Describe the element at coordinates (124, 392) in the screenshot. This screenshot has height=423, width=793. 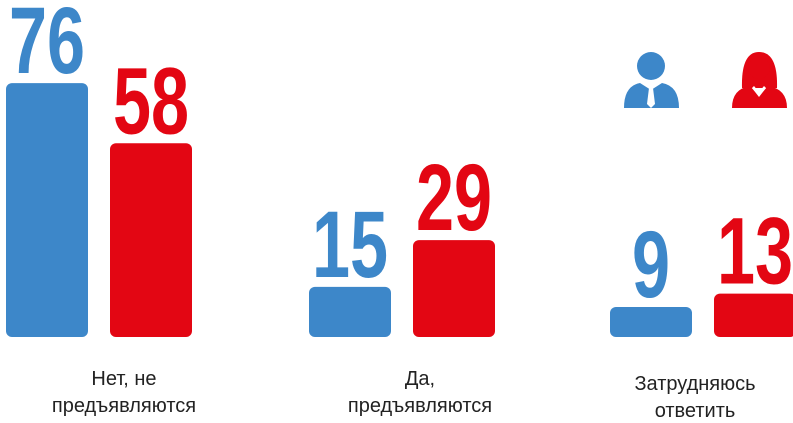
I see `category-label: Нет, не предъявляются` at that location.